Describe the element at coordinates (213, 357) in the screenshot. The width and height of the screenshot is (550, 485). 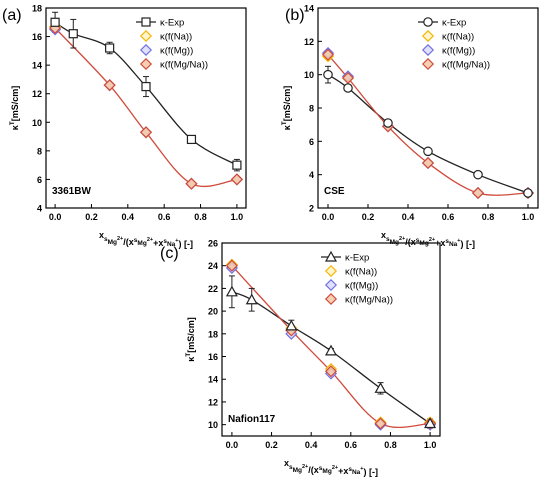
I see `y-tick-label: 16` at that location.